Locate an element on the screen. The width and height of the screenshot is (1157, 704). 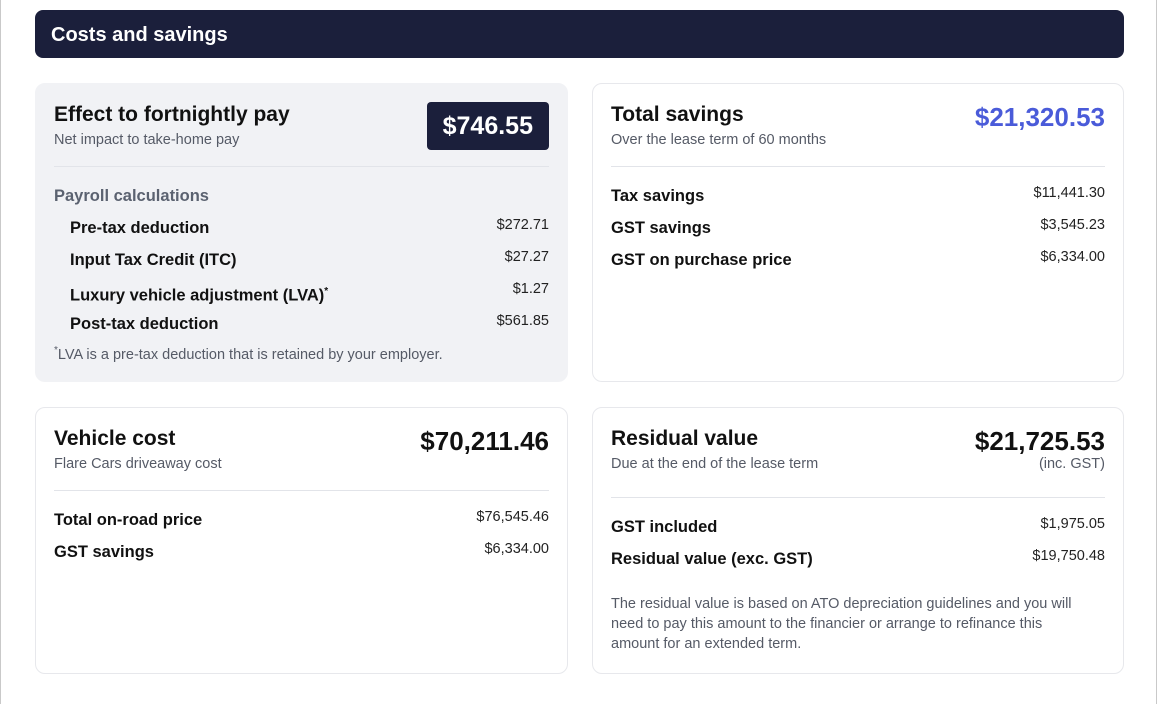
row-label: Luxury vehicle adjustment (LVA)* is located at coordinates (199, 294).